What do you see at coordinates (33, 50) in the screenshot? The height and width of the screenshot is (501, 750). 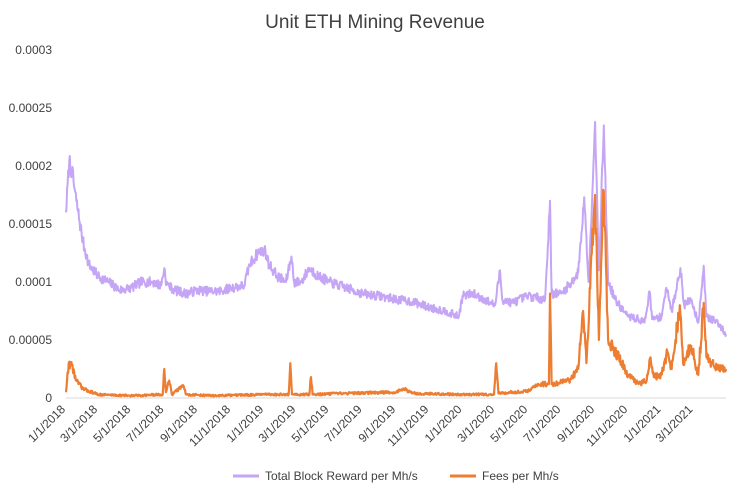 I see `y-tick-label: 0.0003` at bounding box center [33, 50].